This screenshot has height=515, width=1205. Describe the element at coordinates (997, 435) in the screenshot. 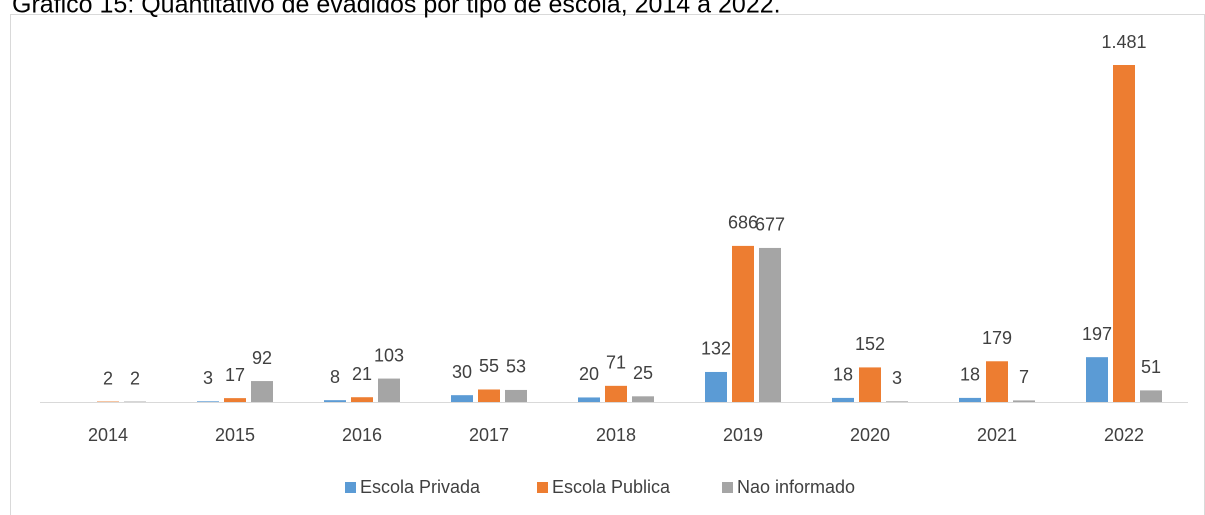

I see `x-tick-label: 2021` at that location.